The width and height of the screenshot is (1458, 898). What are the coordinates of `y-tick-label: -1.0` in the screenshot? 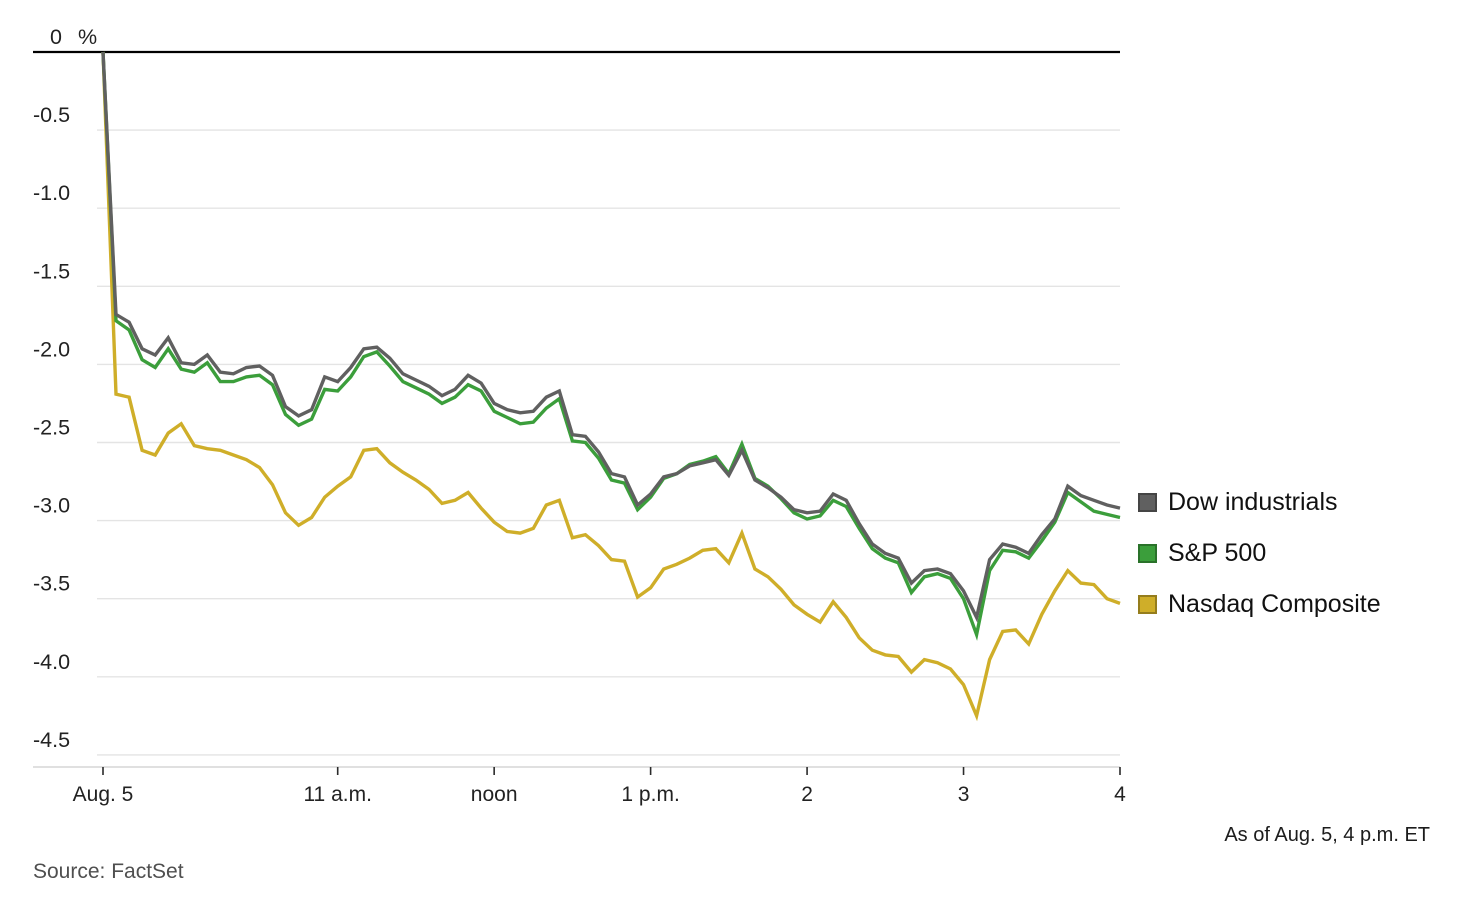 It's located at (51, 193).